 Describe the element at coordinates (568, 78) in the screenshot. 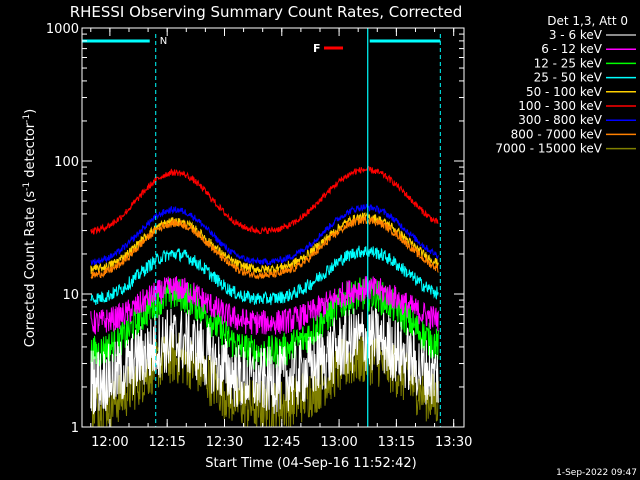

I see `legend-label: 25 - 50 keV` at that location.